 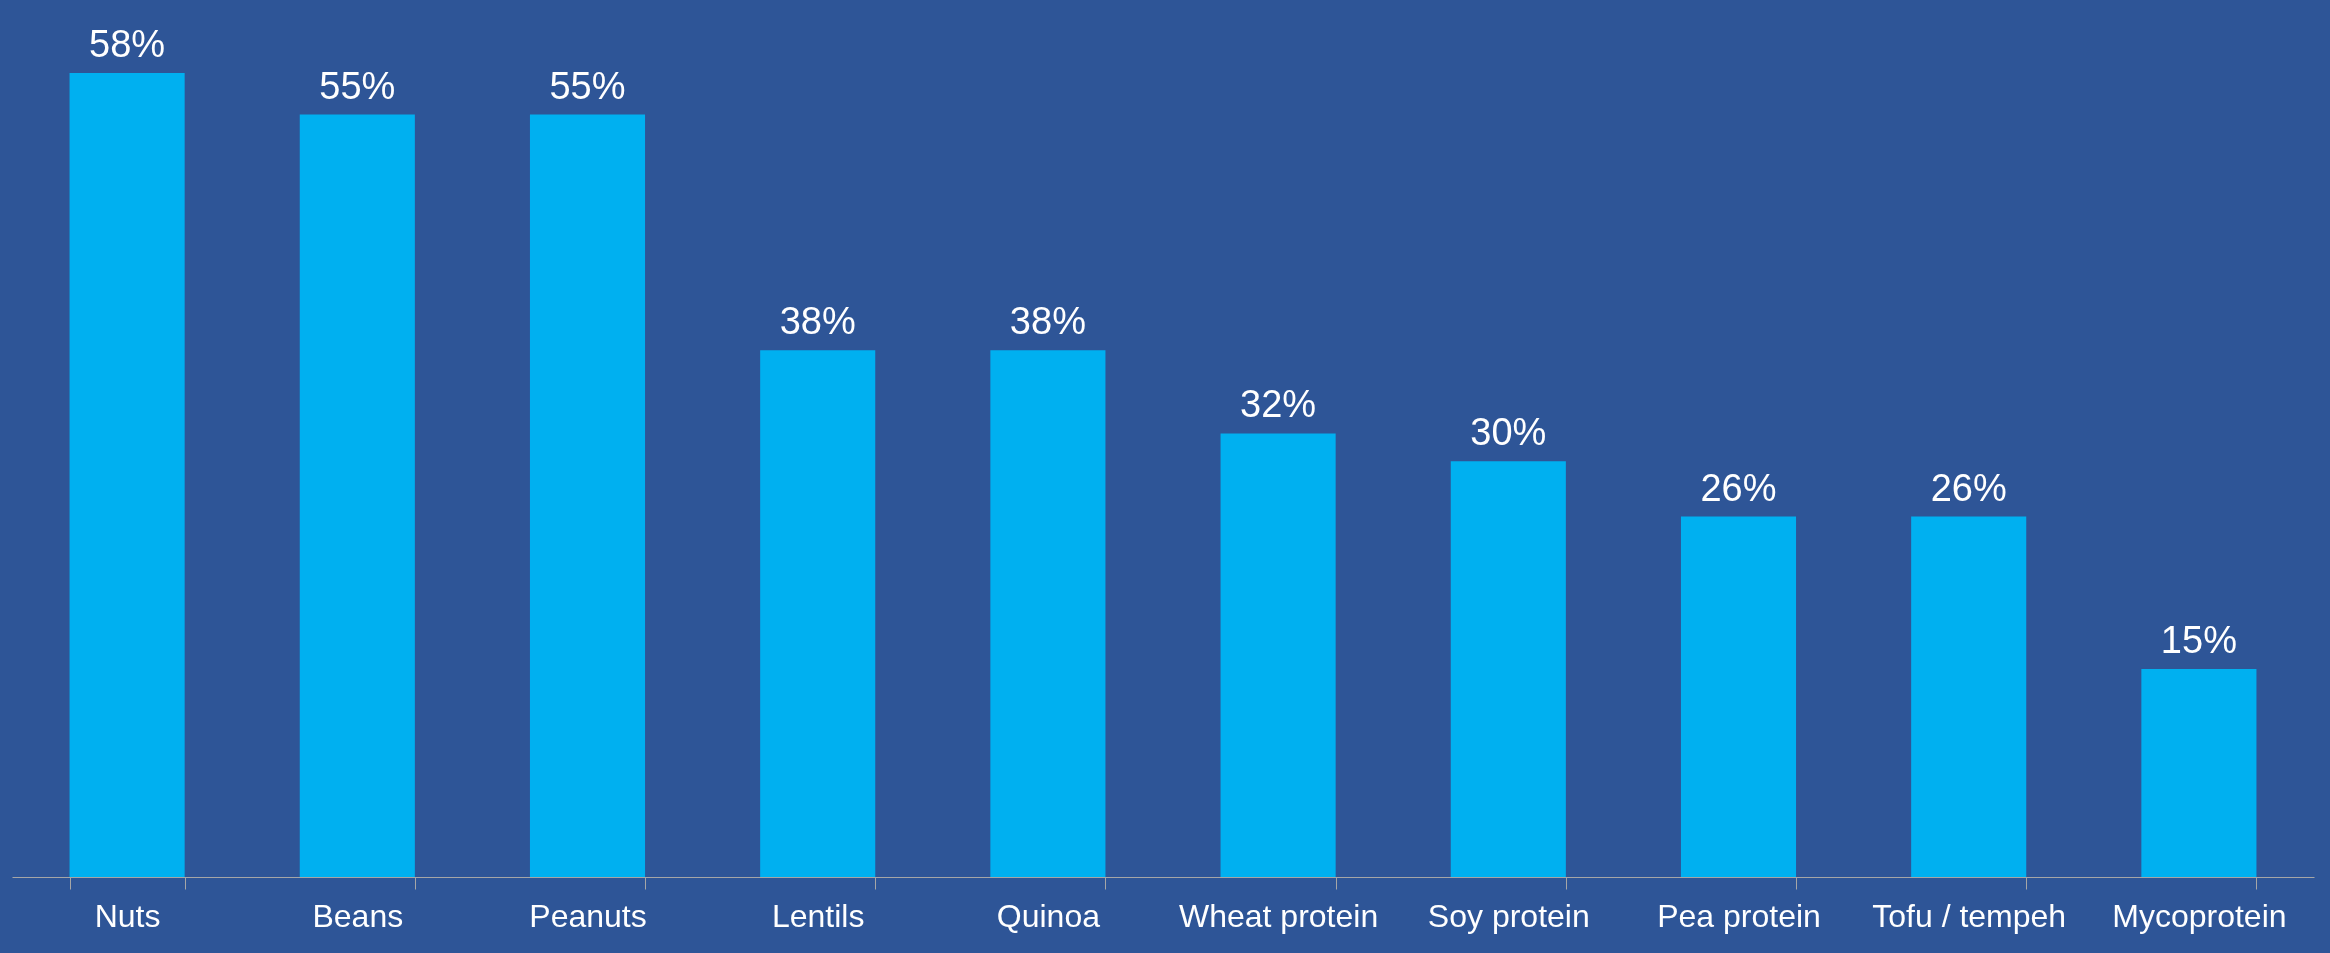 What do you see at coordinates (1739, 915) in the screenshot?
I see `x-tick-label: Pea protein` at bounding box center [1739, 915].